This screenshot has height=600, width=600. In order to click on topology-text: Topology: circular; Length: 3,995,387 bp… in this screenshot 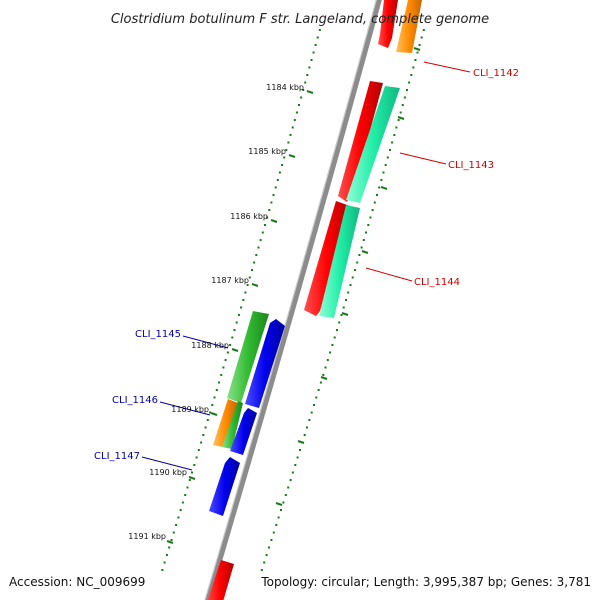, I will do `click(425, 582)`.